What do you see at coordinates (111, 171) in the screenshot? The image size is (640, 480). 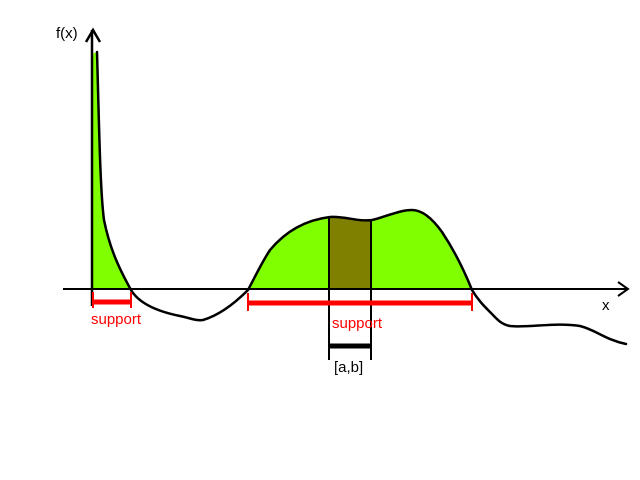 I see `support-fill-left` at bounding box center [111, 171].